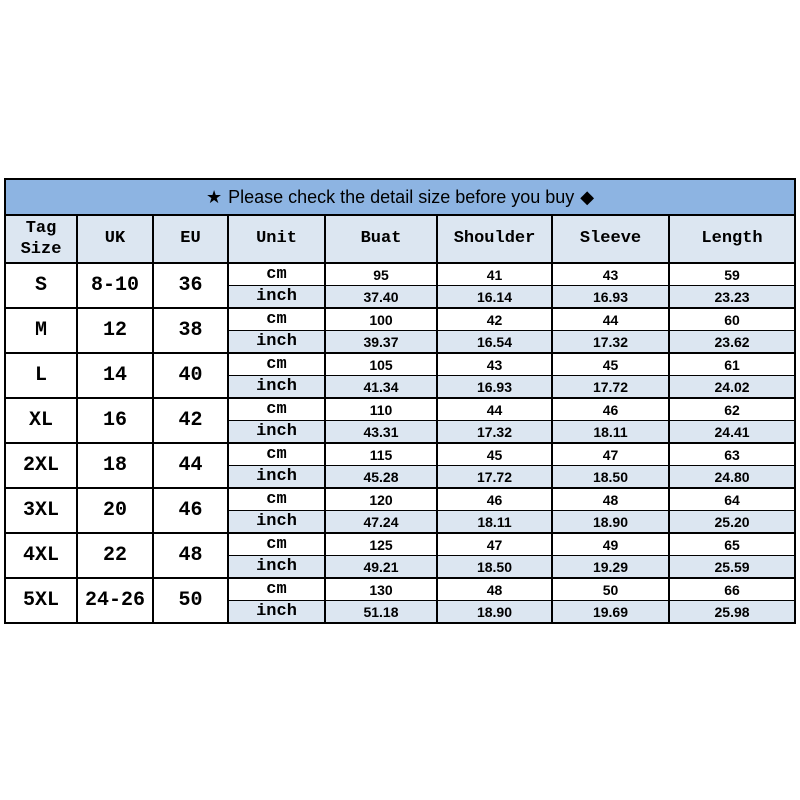  What do you see at coordinates (494, 274) in the screenshot?
I see `data-cell: 41` at bounding box center [494, 274].